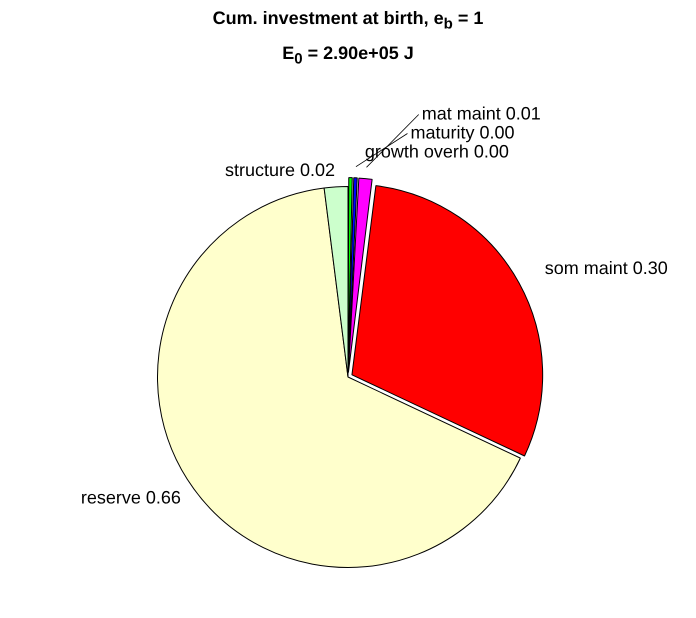 This screenshot has width=696, height=618. I want to click on chart-title: Cum. investment at birth, e$_{b}$ = 1, so click(348, 20).